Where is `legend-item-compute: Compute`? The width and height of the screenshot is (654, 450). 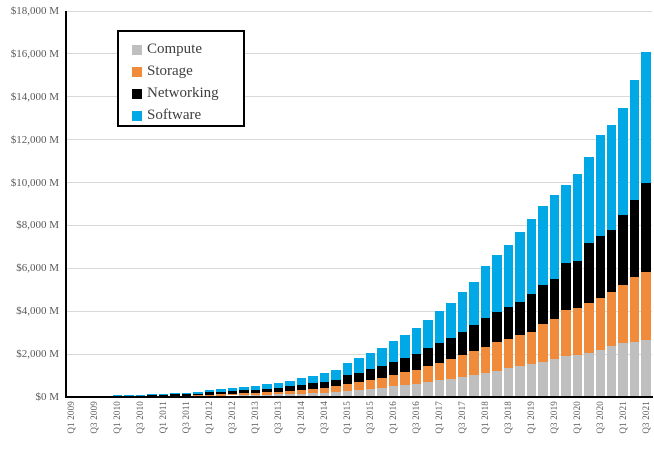 legend-item-compute: Compute is located at coordinates (187, 49).